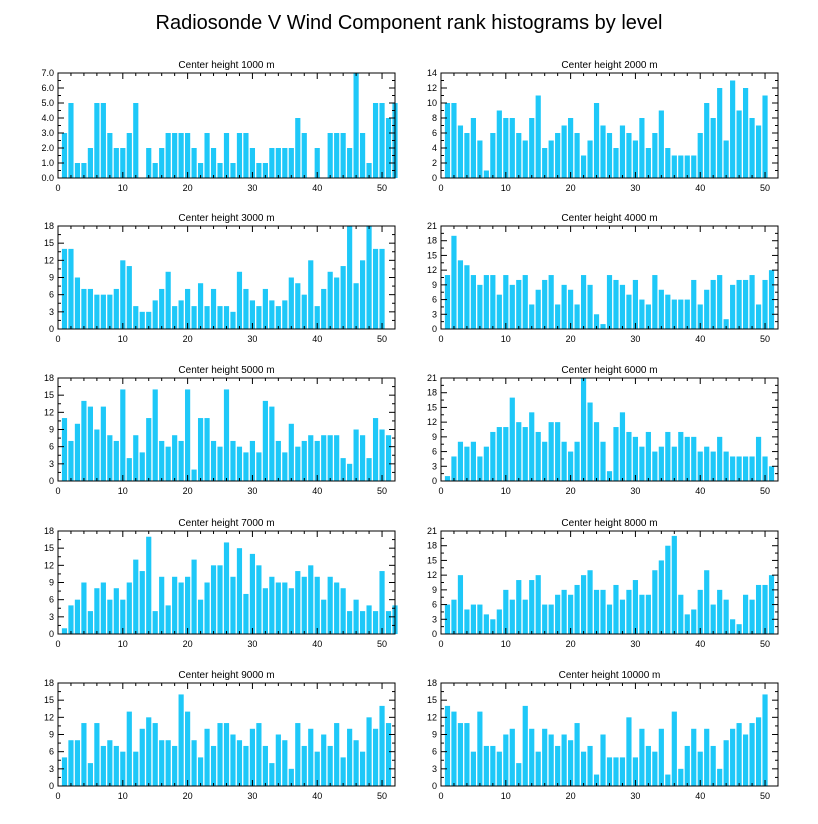  Describe the element at coordinates (635, 188) in the screenshot. I see `x-tick-label: 30` at that location.